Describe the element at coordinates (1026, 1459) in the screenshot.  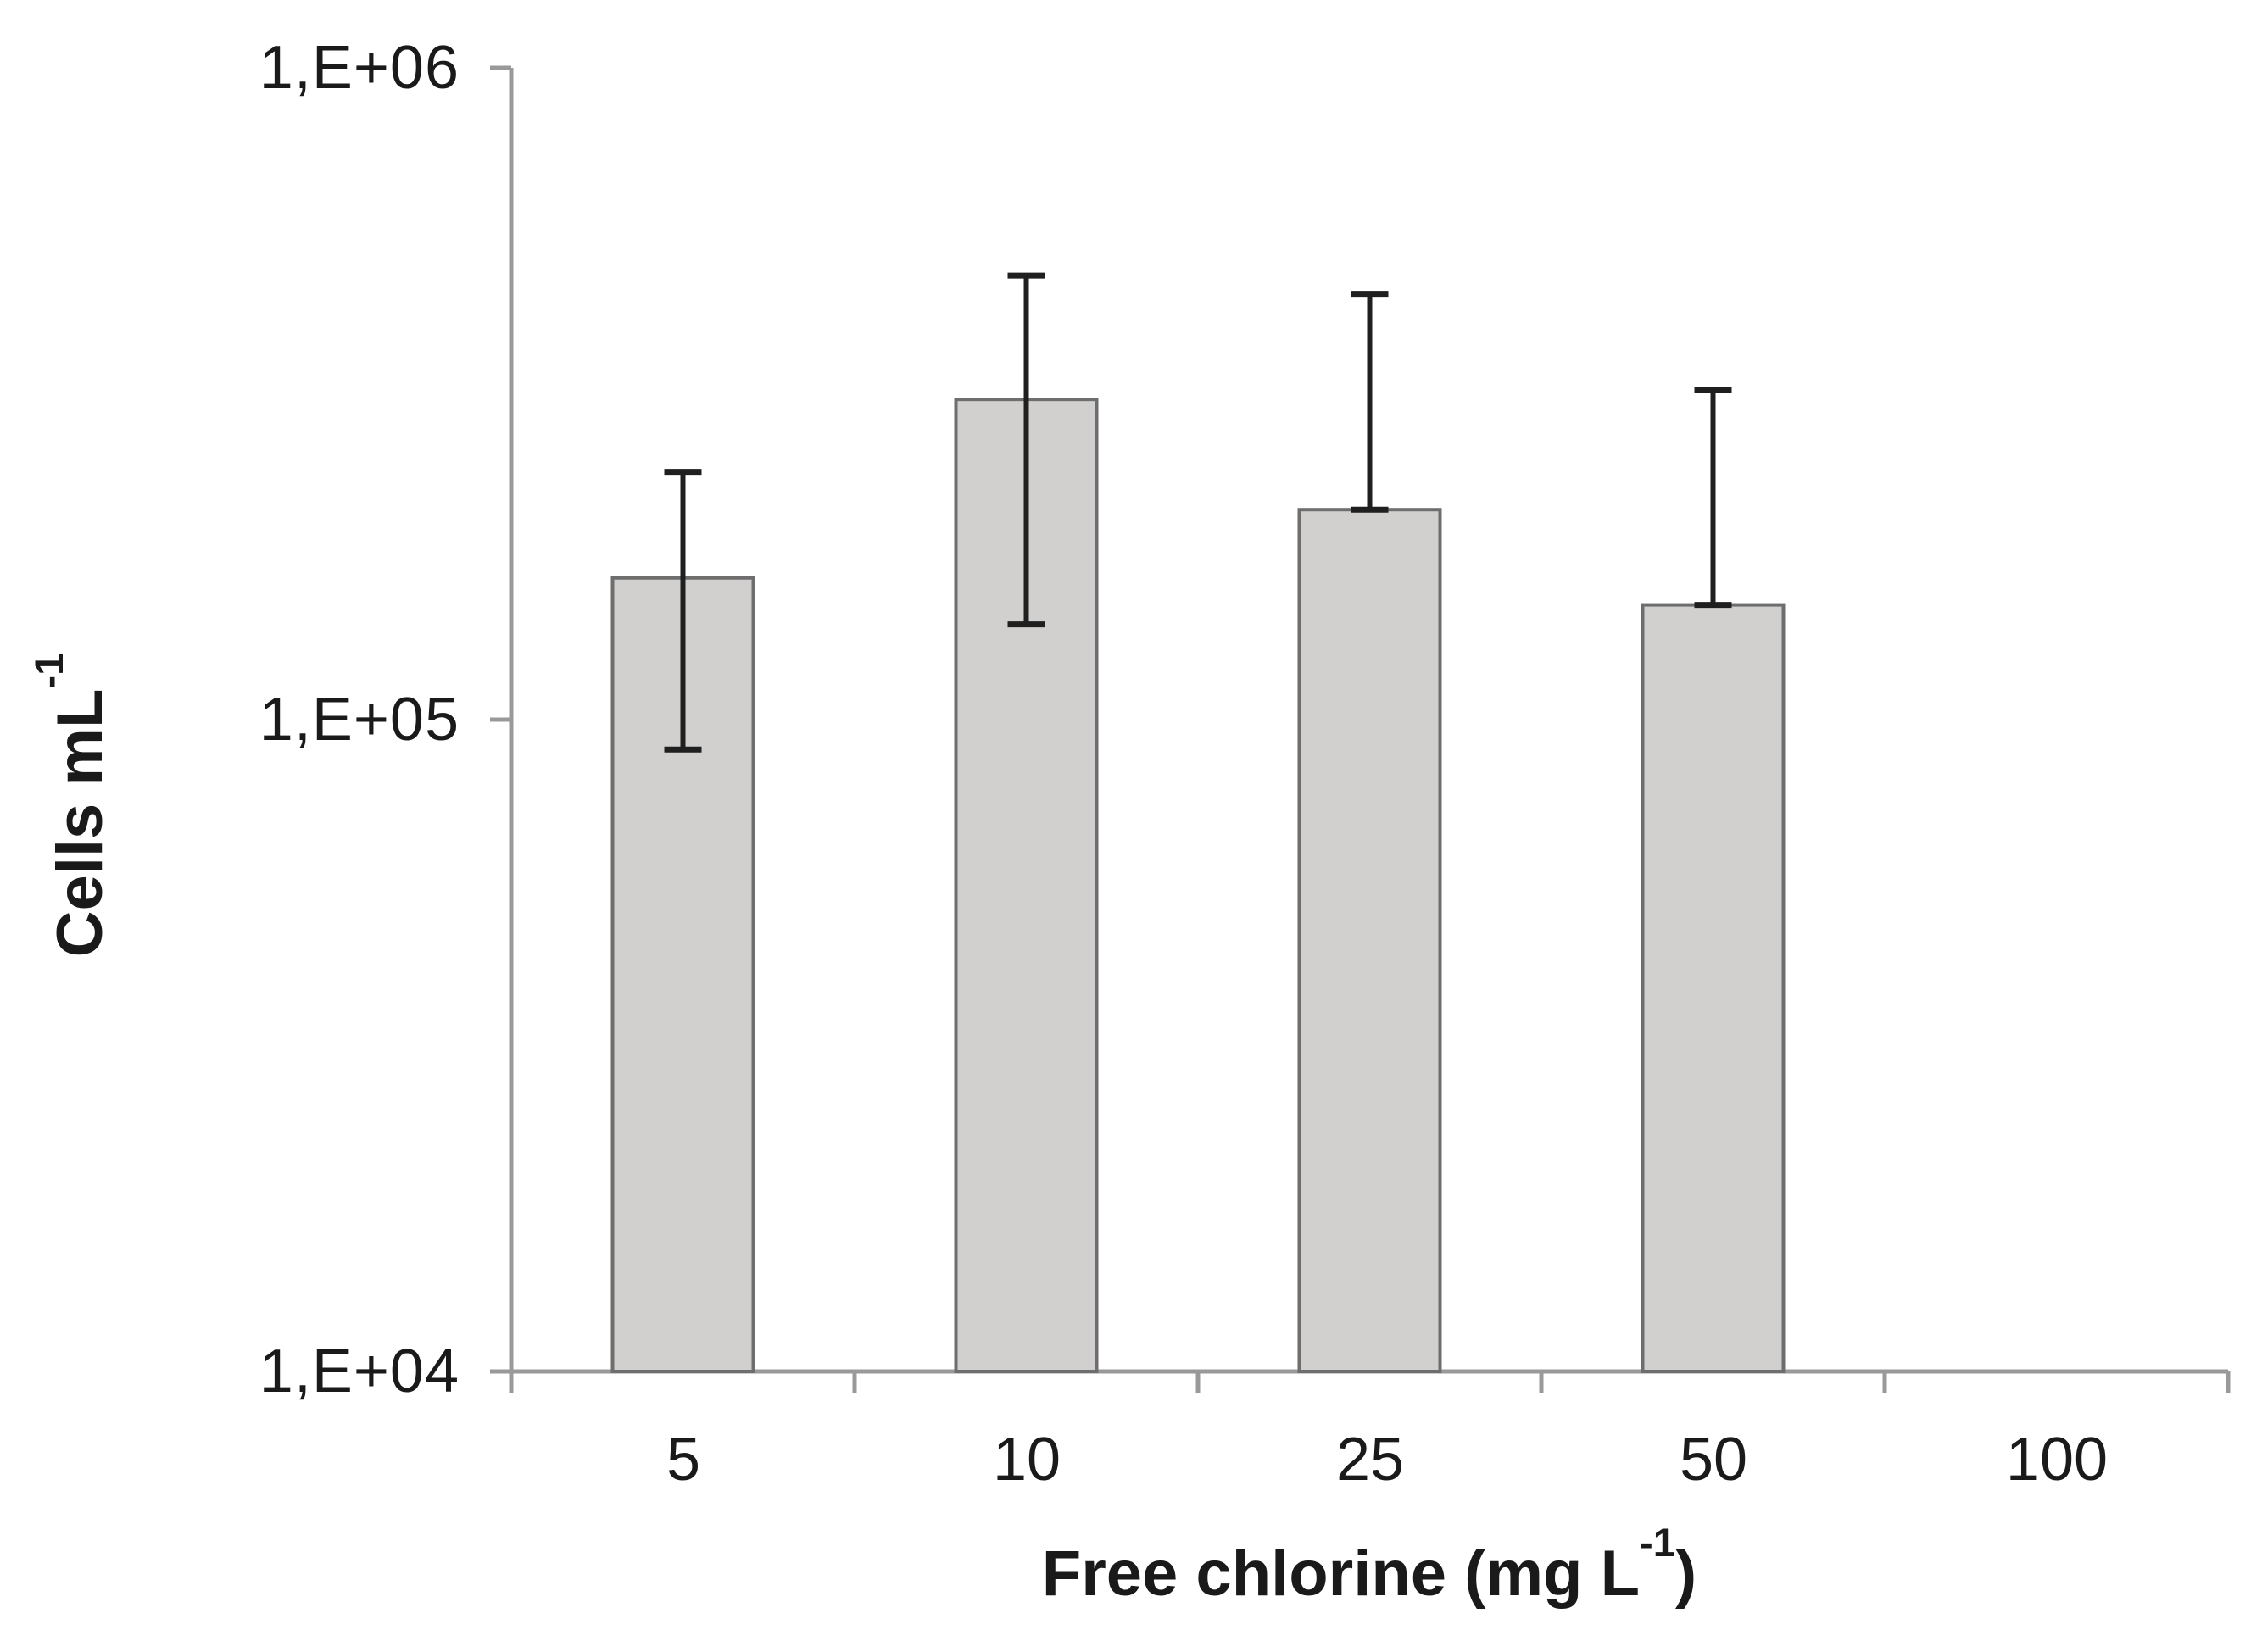
I see `x-axis-tick-label: 10` at that location.